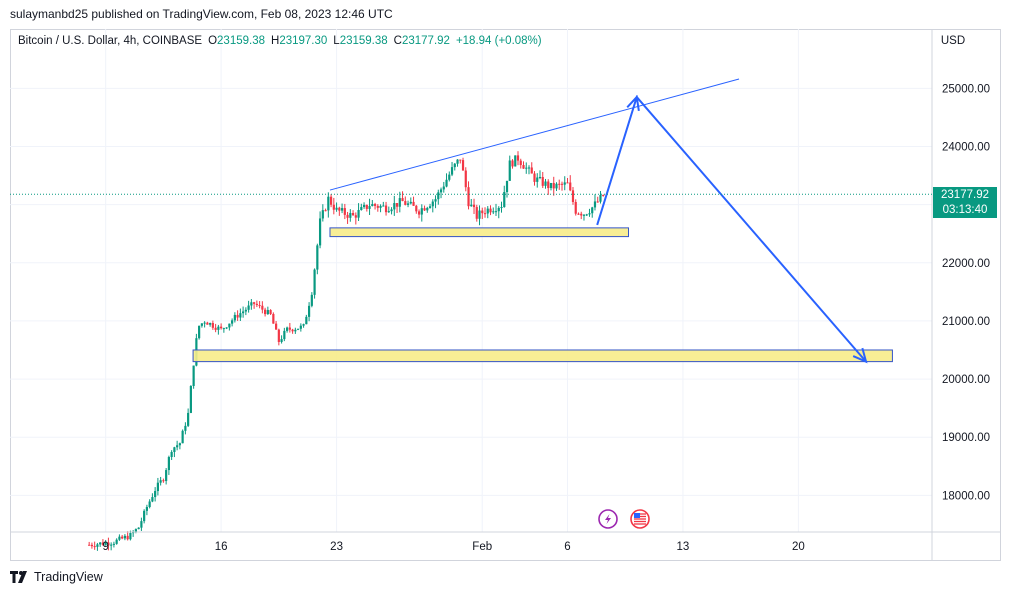 This screenshot has width=1012, height=595. What do you see at coordinates (966, 380) in the screenshot?
I see `y-tick-label: 20000.00` at bounding box center [966, 380].